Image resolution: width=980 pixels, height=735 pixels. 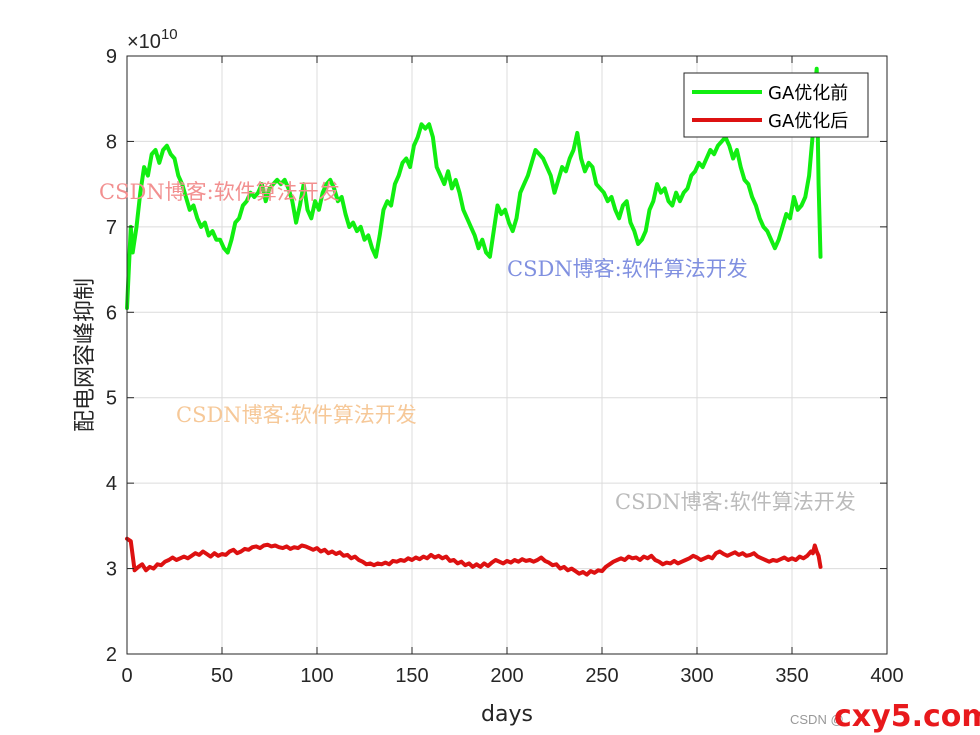 I want to click on y-tick-label: 2, so click(x=111, y=655).